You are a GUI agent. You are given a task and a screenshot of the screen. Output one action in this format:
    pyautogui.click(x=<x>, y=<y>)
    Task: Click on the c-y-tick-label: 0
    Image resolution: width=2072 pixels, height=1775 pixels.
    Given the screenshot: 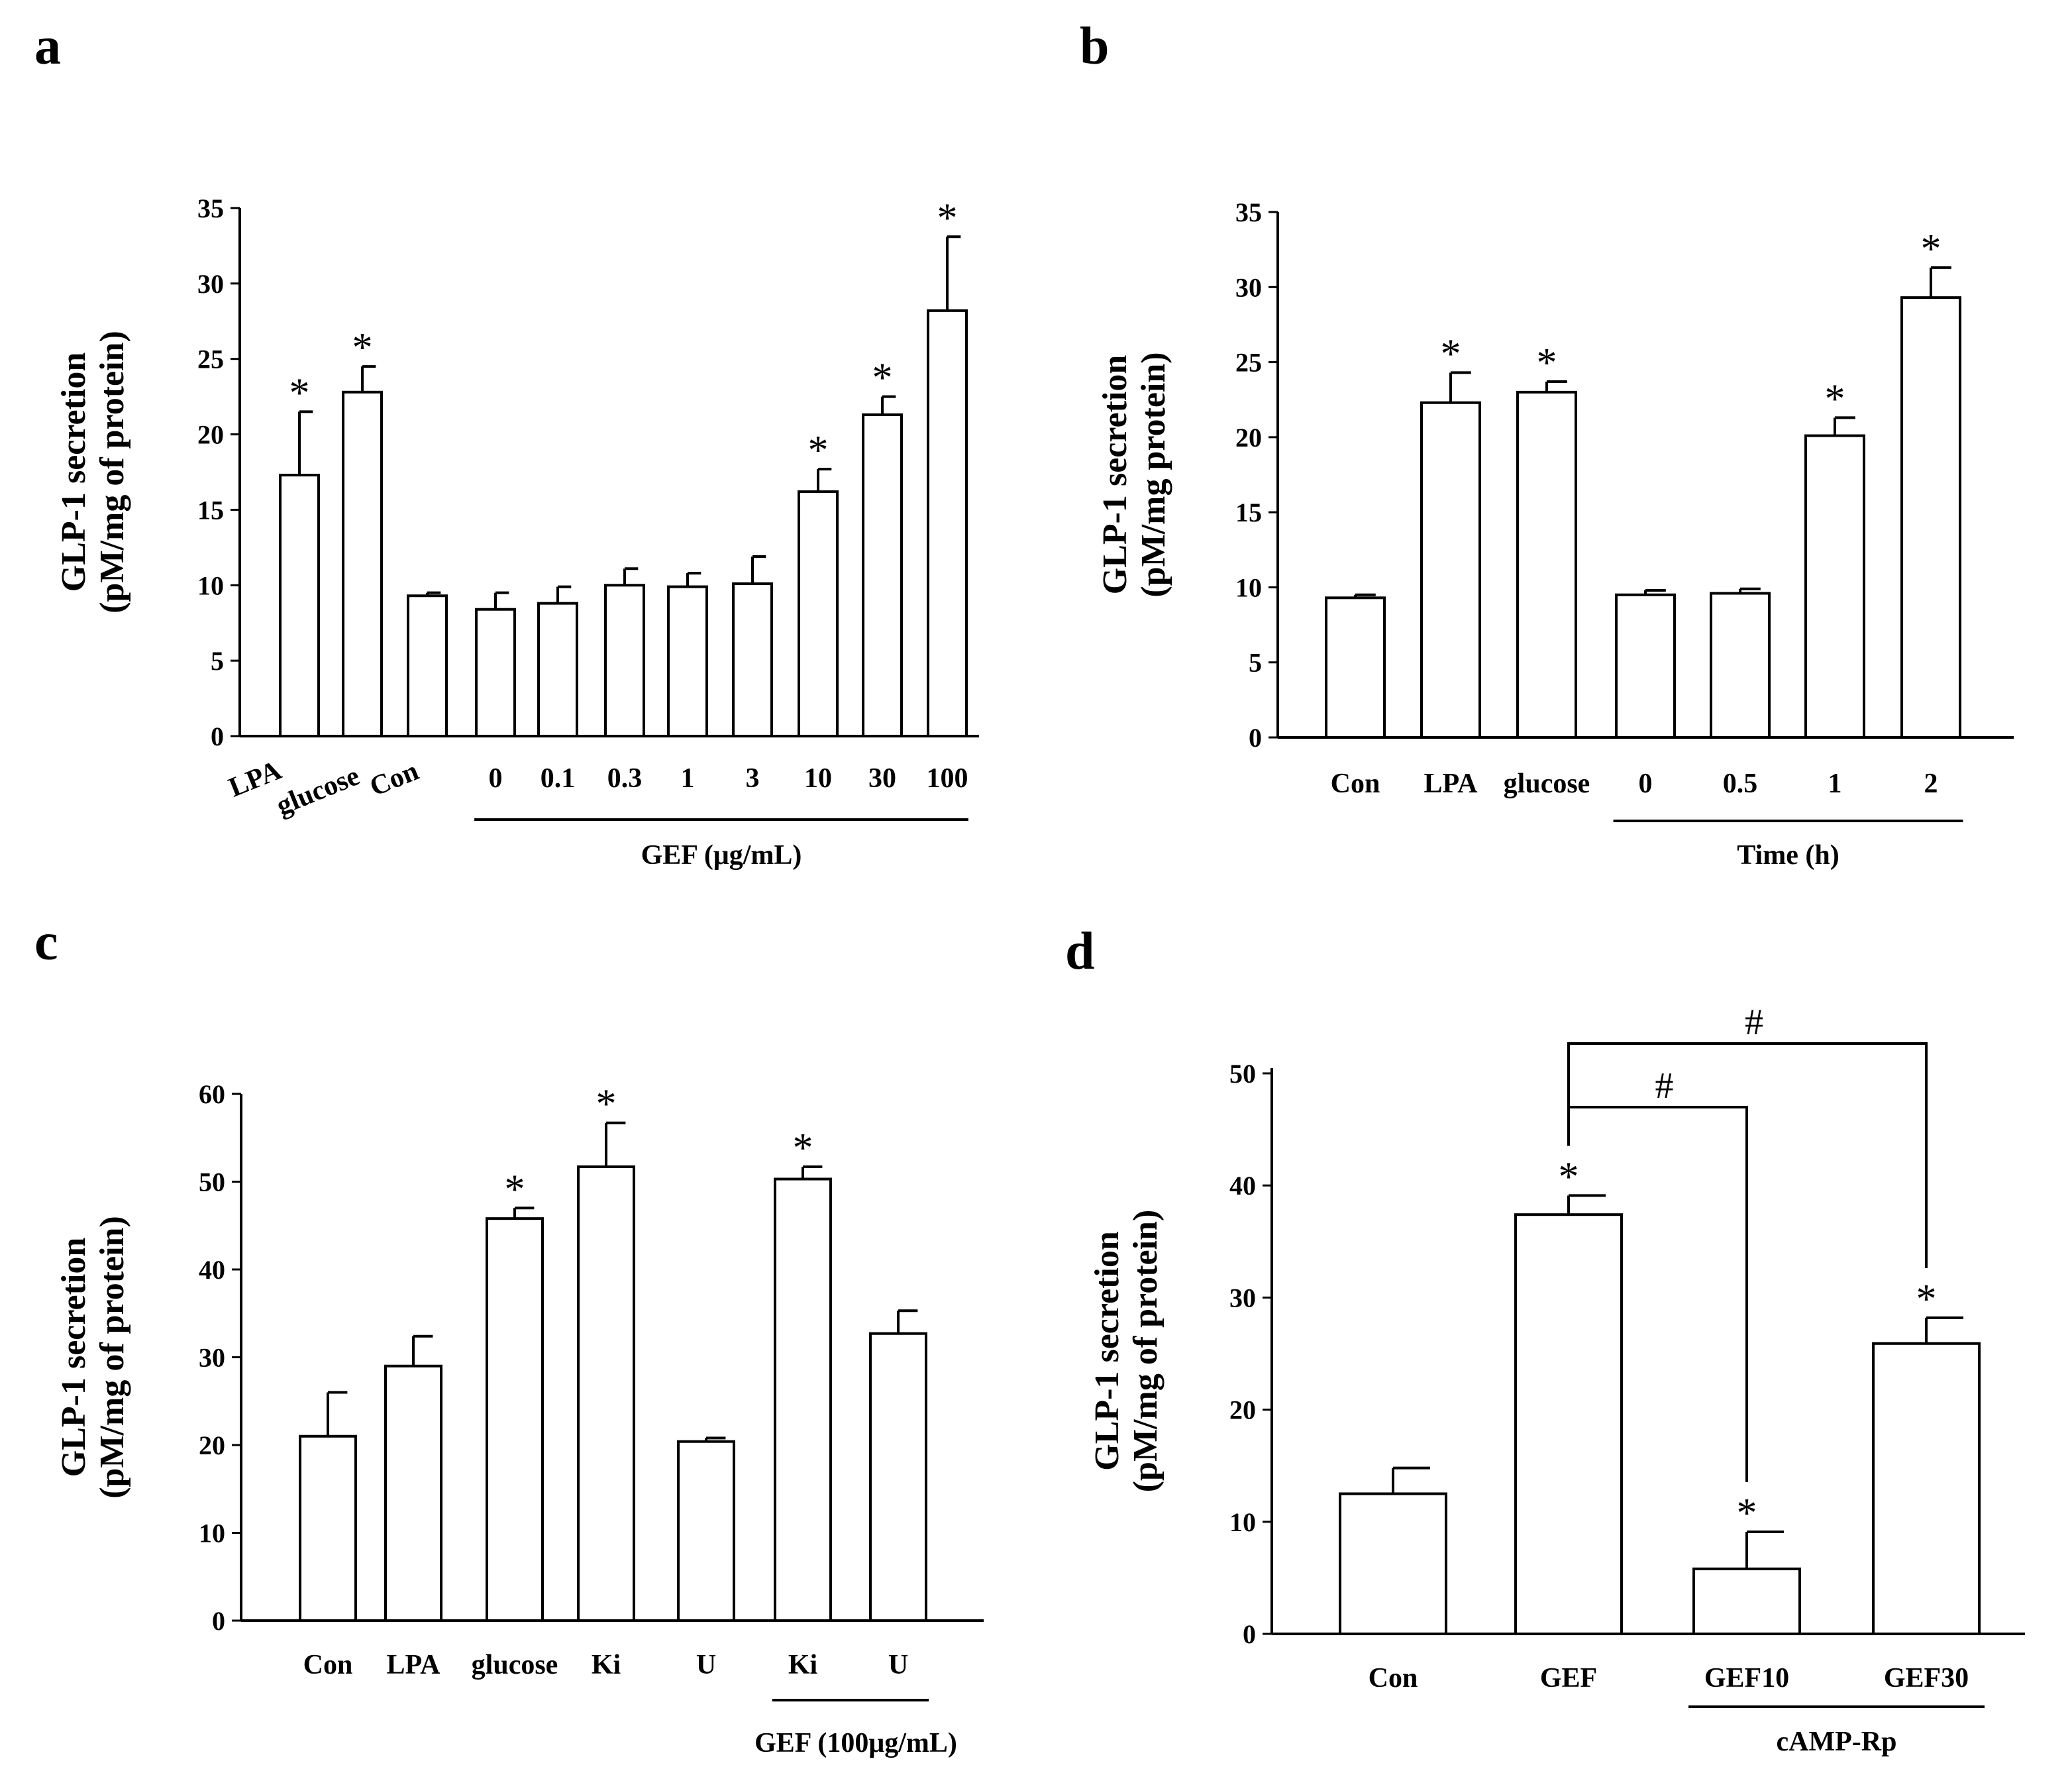 What is the action you would take?
    pyautogui.click(x=218, y=1621)
    